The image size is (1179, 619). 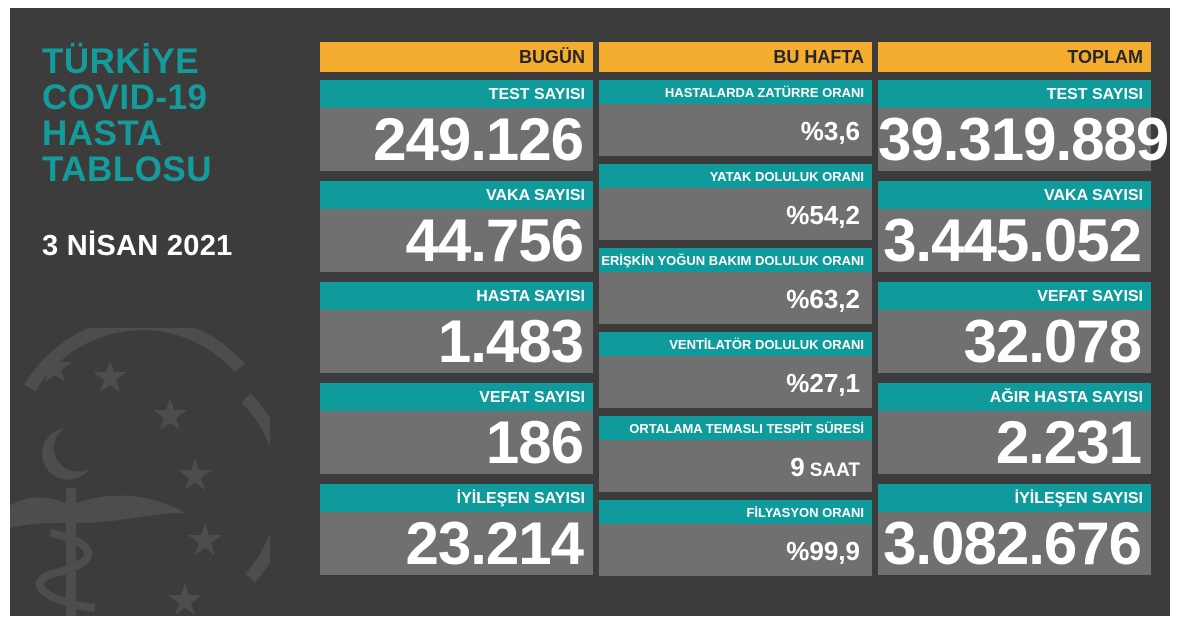 What do you see at coordinates (456, 443) in the screenshot?
I see `card-value: 186` at bounding box center [456, 443].